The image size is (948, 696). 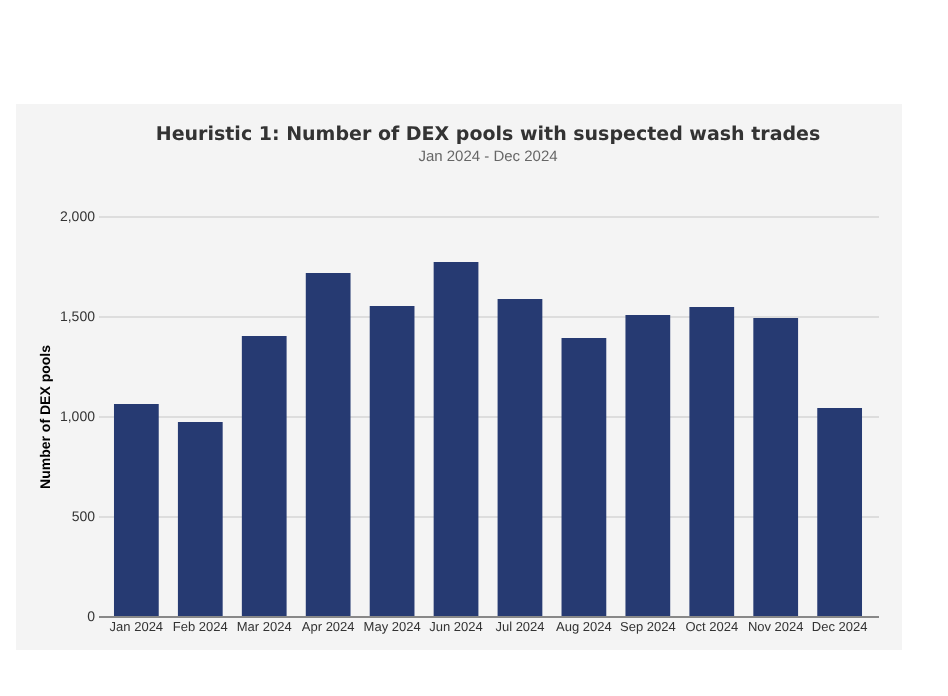 What do you see at coordinates (488, 135) in the screenshot?
I see `chart-title: Heuristic 1: Number of DEX pools with suspected wash trades` at bounding box center [488, 135].